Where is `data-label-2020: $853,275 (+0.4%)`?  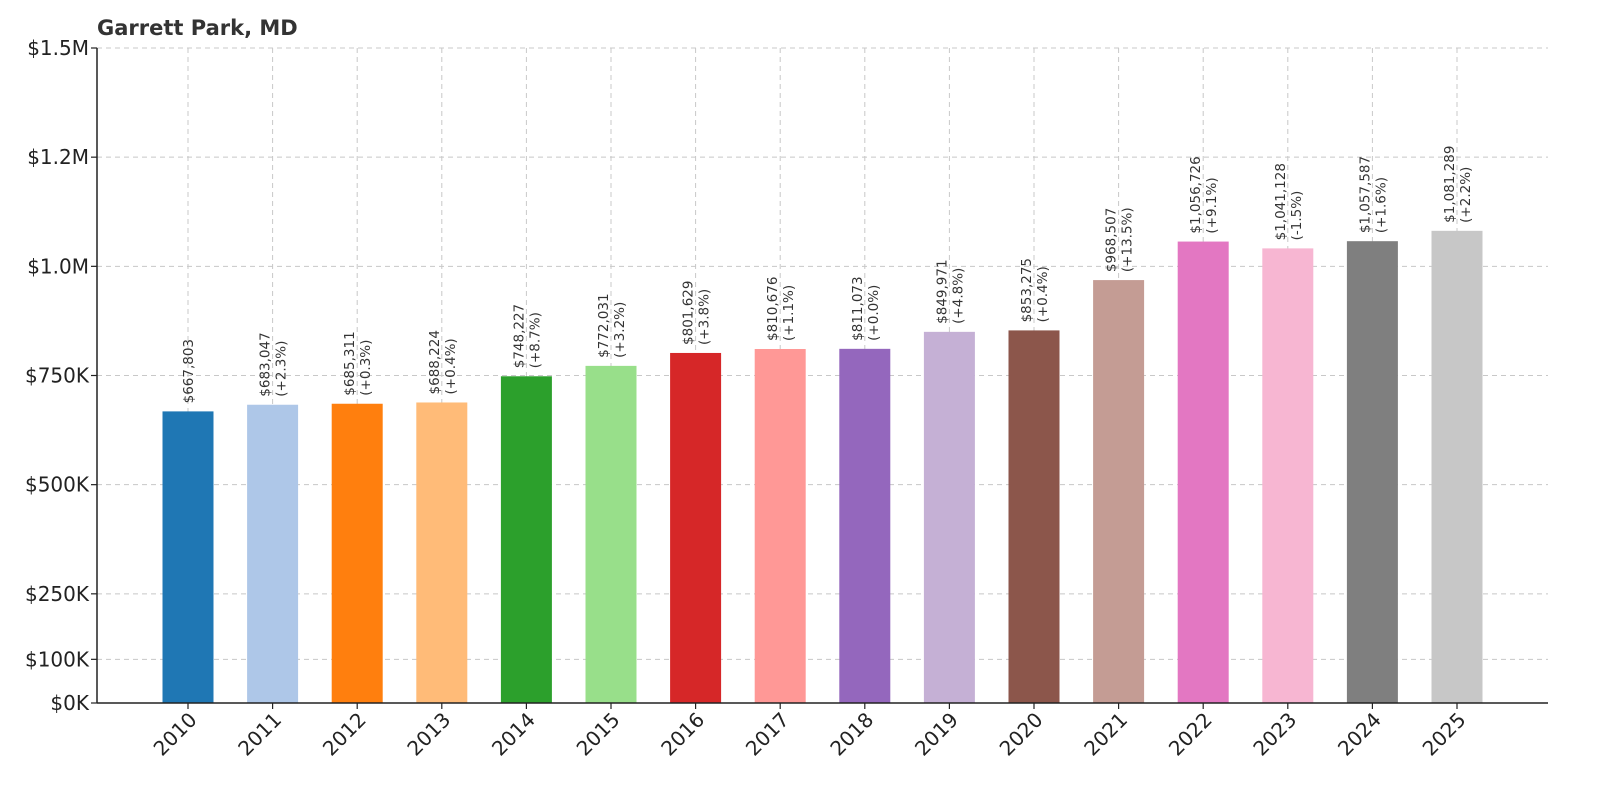
data-label-2020: $853,275 (+0.4%) is located at coordinates (1035, 290).